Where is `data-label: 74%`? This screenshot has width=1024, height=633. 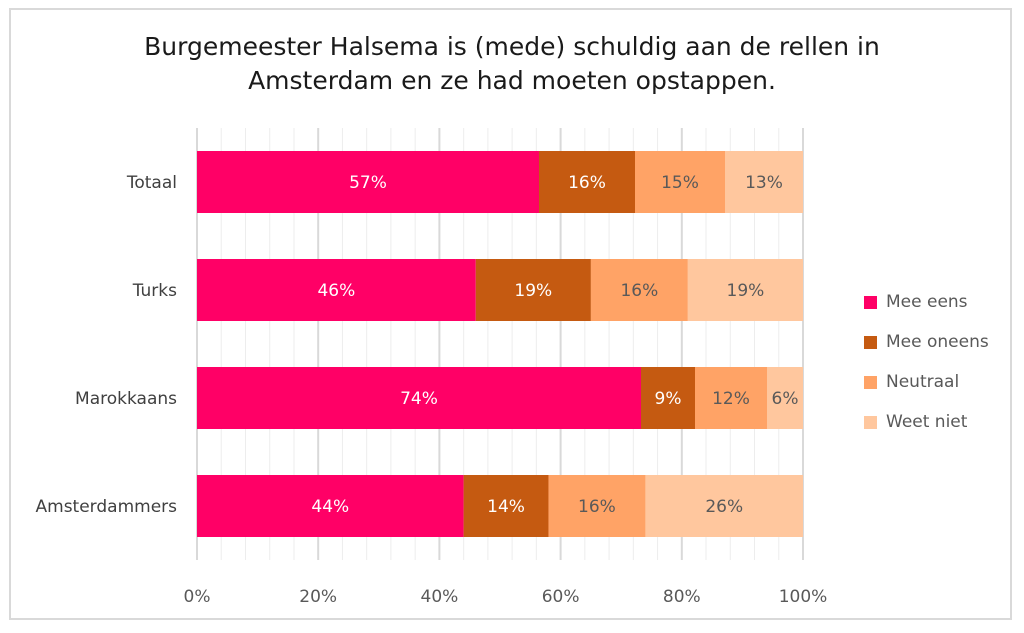
data-label: 74% is located at coordinates (419, 399).